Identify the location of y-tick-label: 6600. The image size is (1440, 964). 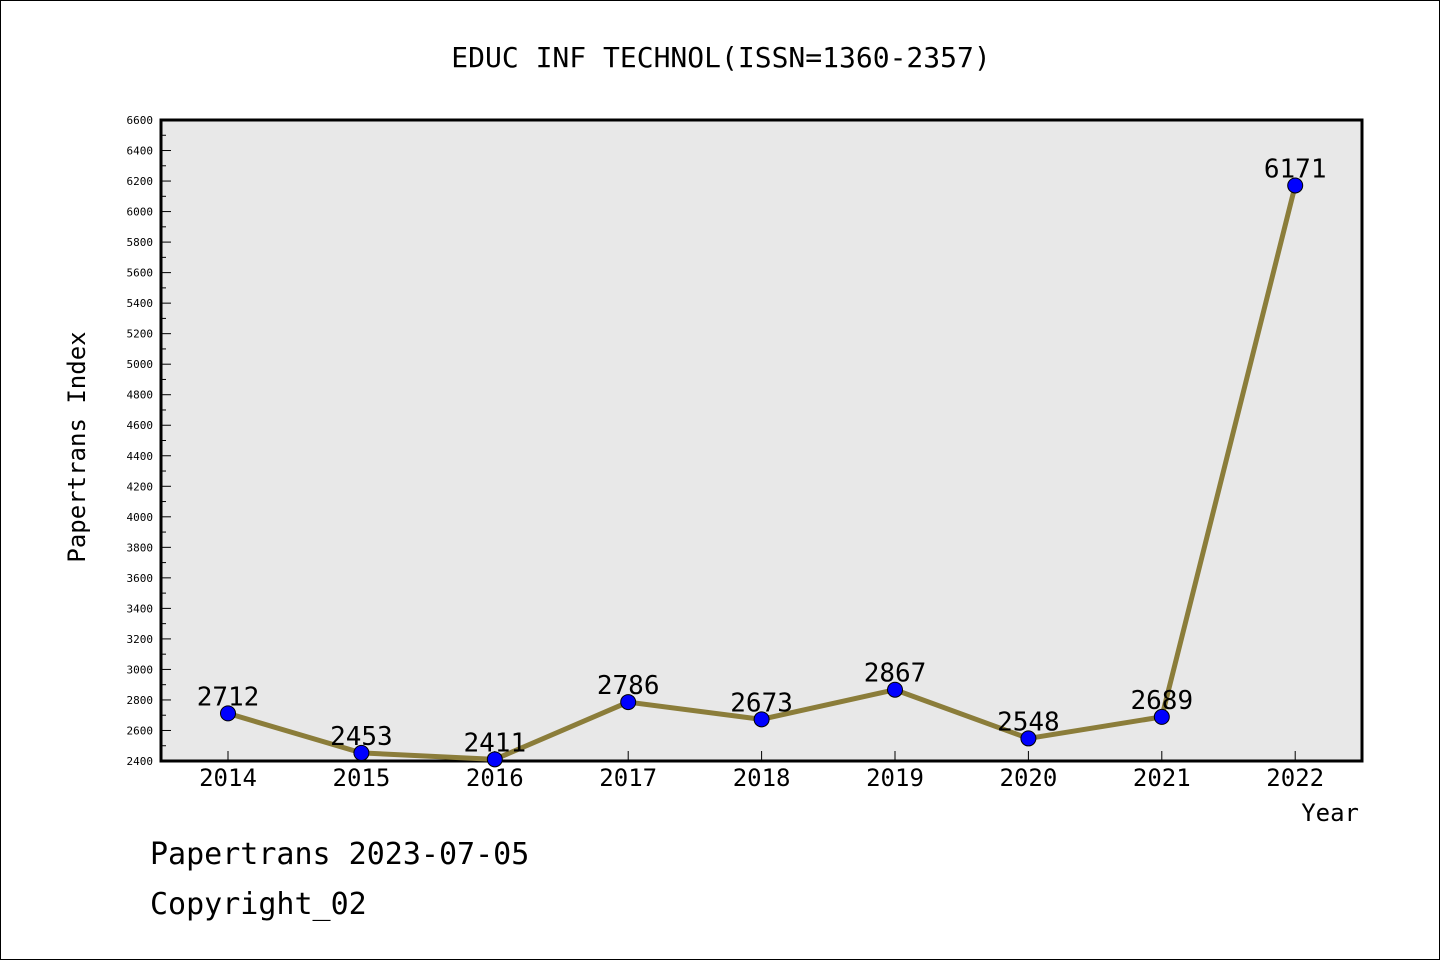
(140, 120).